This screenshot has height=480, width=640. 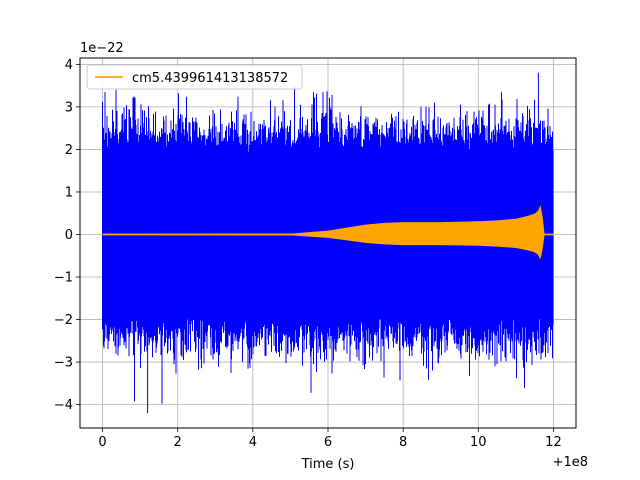 I want to click on x-tick-label: 8, so click(x=403, y=442).